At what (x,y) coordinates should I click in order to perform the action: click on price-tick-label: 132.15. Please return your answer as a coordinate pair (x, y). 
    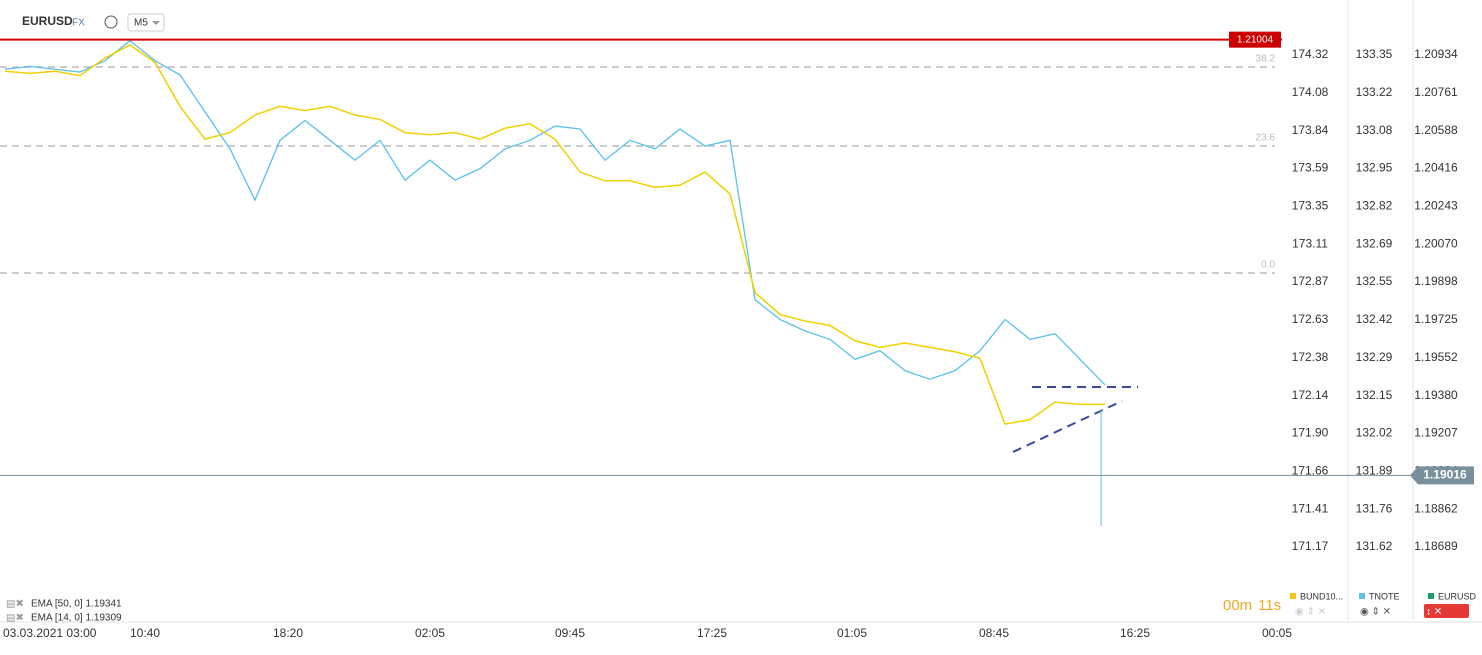
    Looking at the image, I should click on (1374, 395).